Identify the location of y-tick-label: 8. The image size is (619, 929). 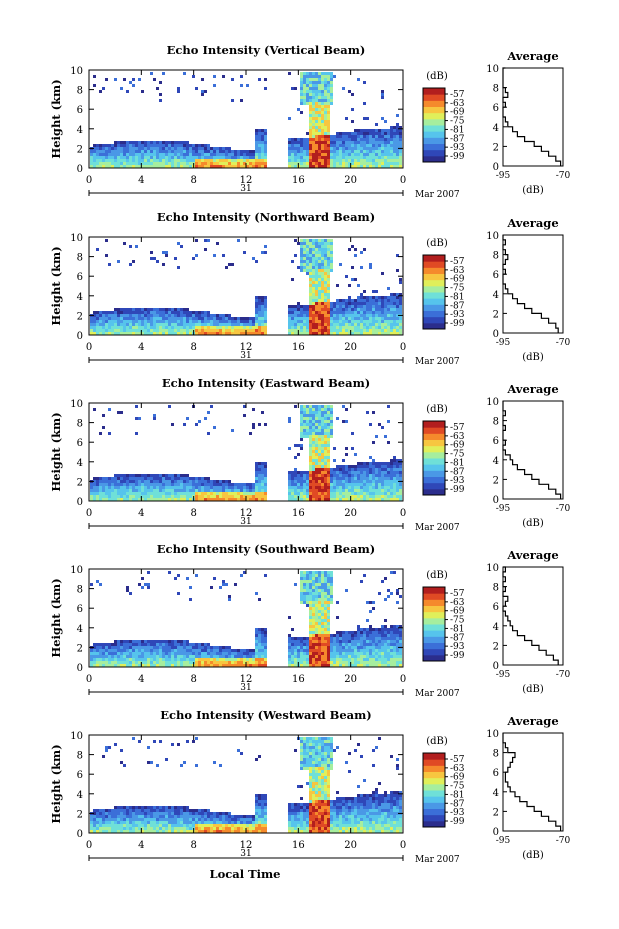
(80, 590).